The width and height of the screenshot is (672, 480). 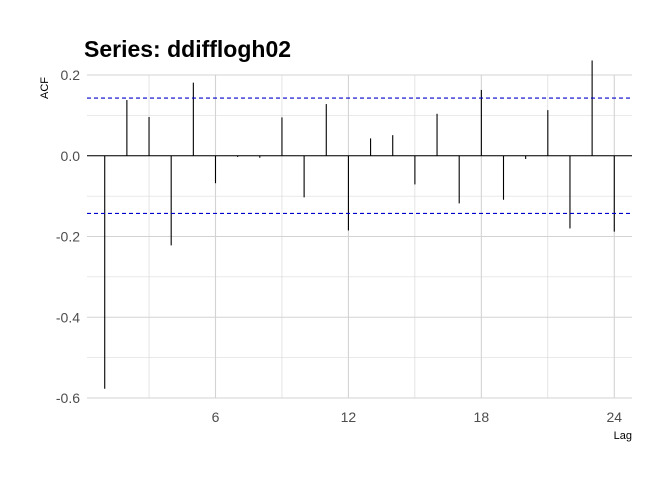 What do you see at coordinates (45, 88) in the screenshot?
I see `y-axis-title: ACF` at bounding box center [45, 88].